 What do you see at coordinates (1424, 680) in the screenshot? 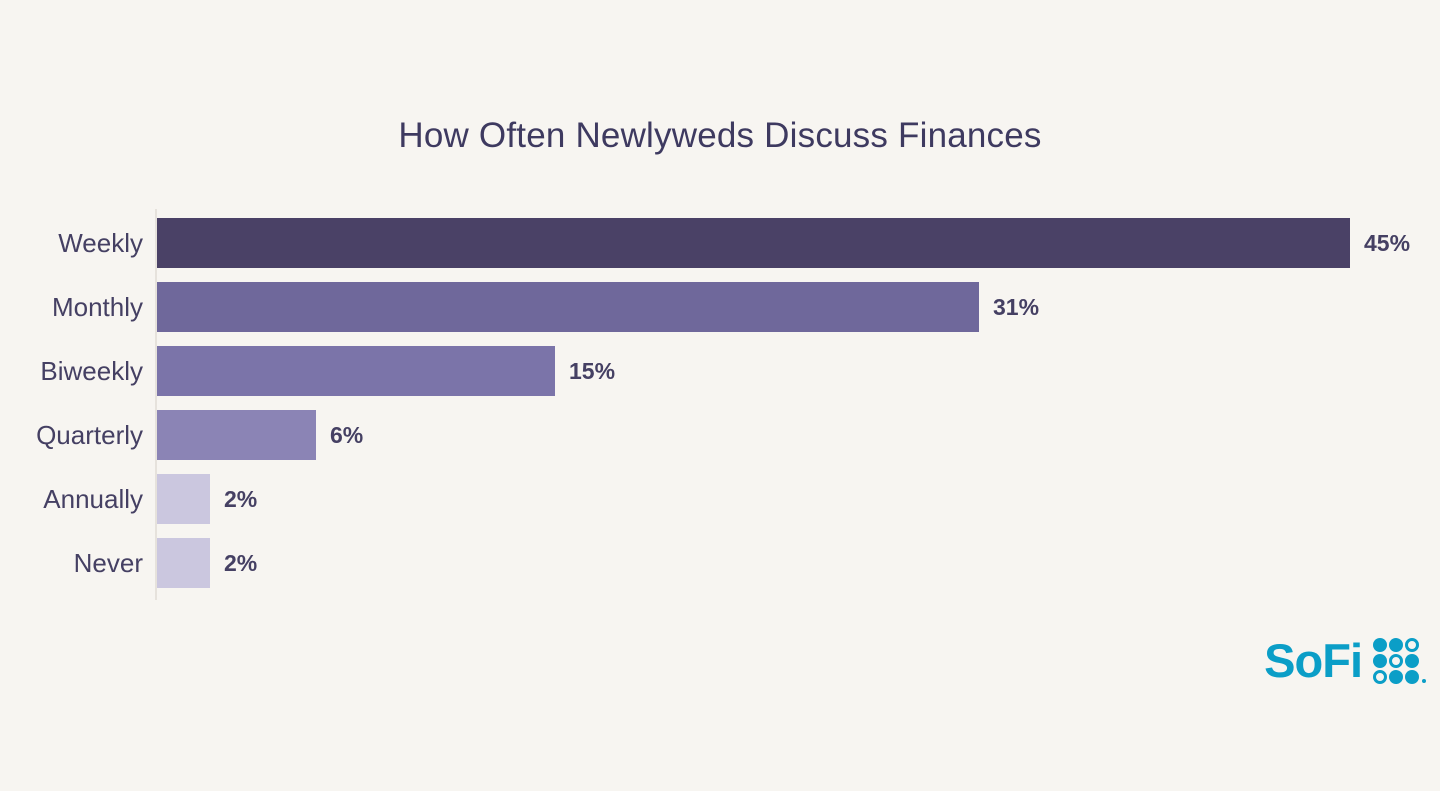
I see `trademark-dot-icon` at bounding box center [1424, 680].